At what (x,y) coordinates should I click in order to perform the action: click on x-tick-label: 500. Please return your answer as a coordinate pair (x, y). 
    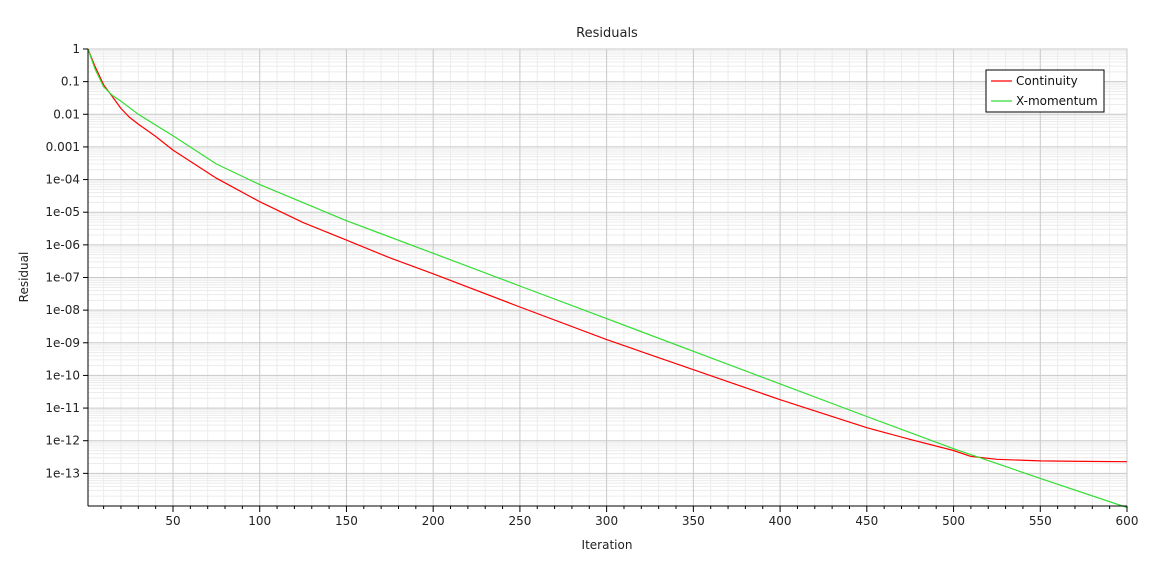
    Looking at the image, I should click on (953, 521).